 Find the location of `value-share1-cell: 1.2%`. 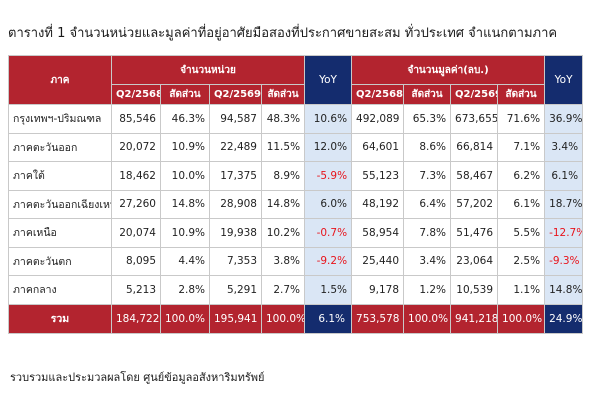

value-share1-cell: 1.2% is located at coordinates (427, 290).